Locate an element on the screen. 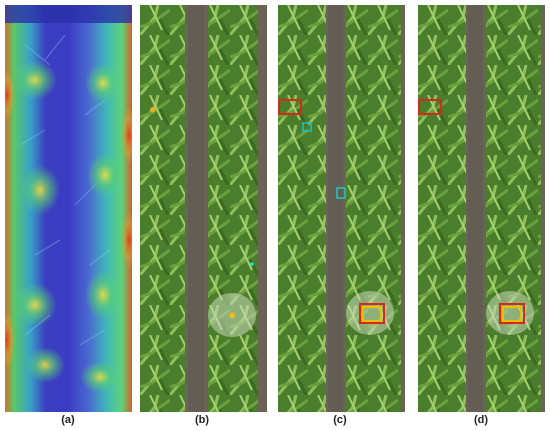 This screenshot has width=550, height=431. panel-label-d: (d) is located at coordinates (481, 420).